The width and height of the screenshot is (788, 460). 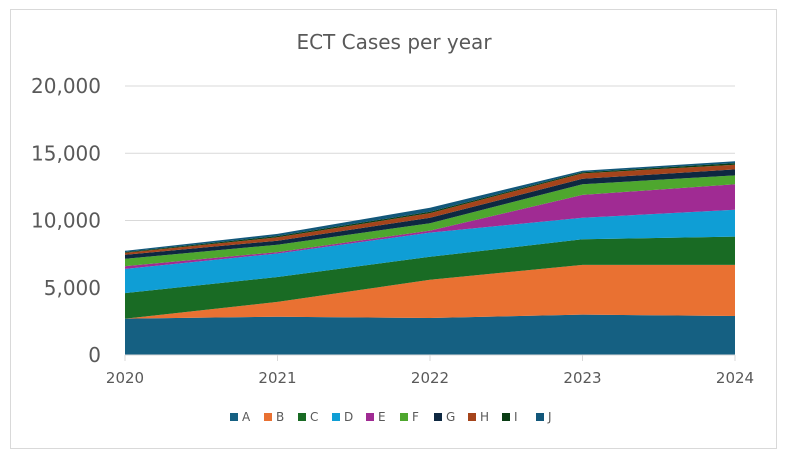 What do you see at coordinates (394, 42) in the screenshot?
I see `chart-title: ECT Cases per year` at bounding box center [394, 42].